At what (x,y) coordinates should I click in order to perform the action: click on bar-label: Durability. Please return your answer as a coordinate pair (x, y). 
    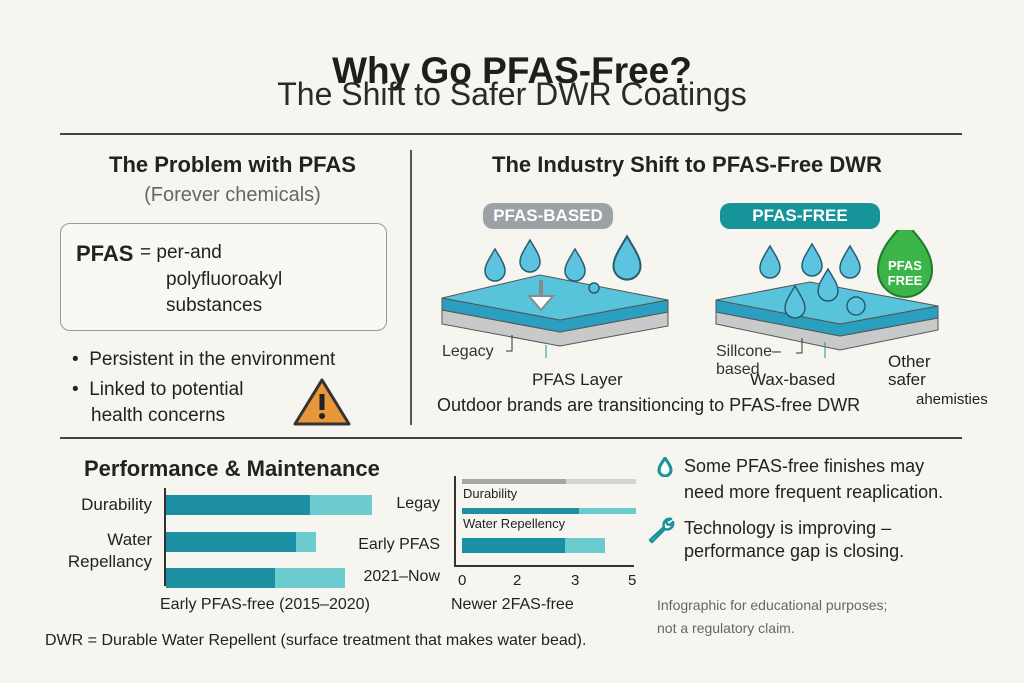
    Looking at the image, I should click on (490, 493).